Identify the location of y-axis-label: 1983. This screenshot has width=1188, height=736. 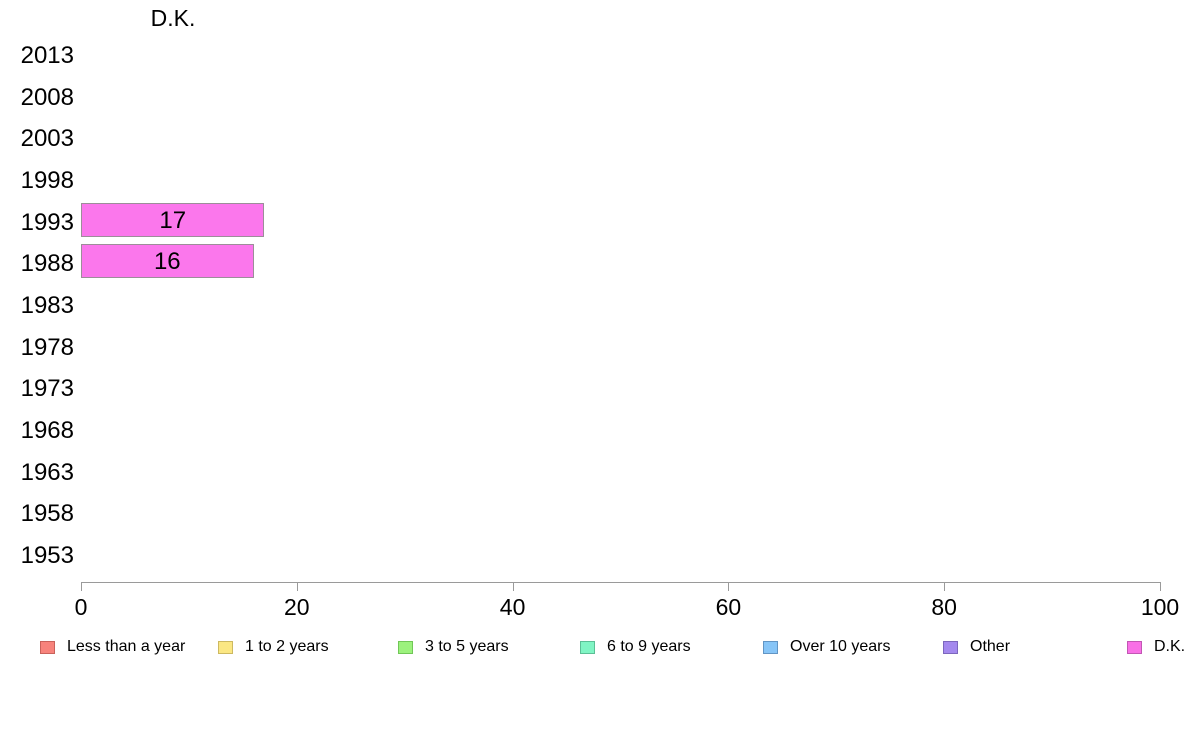
(47, 306).